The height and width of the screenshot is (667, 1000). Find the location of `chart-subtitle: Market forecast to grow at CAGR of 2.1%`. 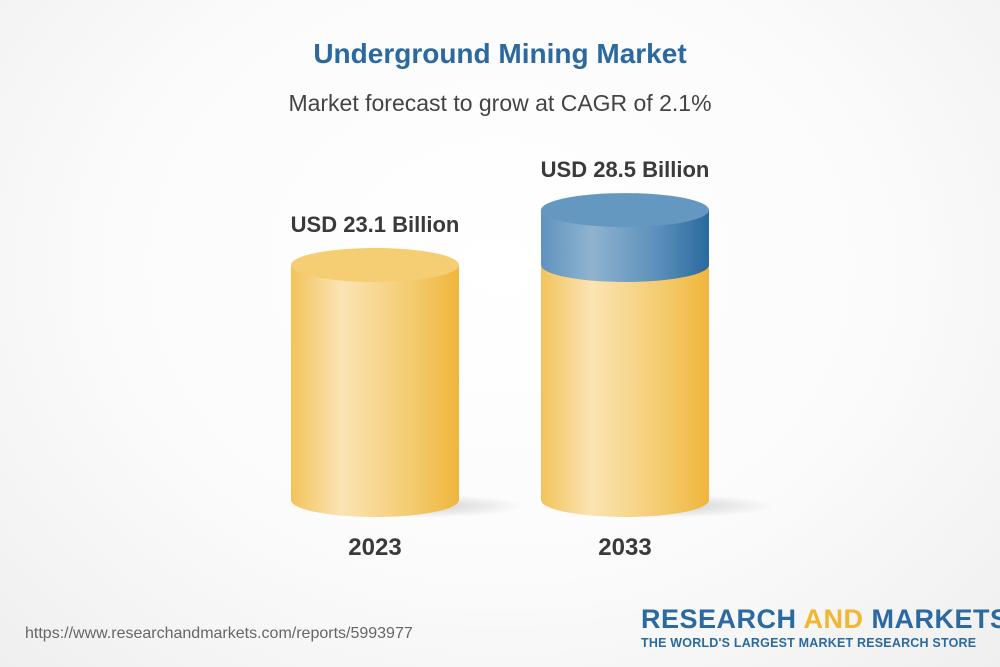

chart-subtitle: Market forecast to grow at CAGR of 2.1% is located at coordinates (500, 103).